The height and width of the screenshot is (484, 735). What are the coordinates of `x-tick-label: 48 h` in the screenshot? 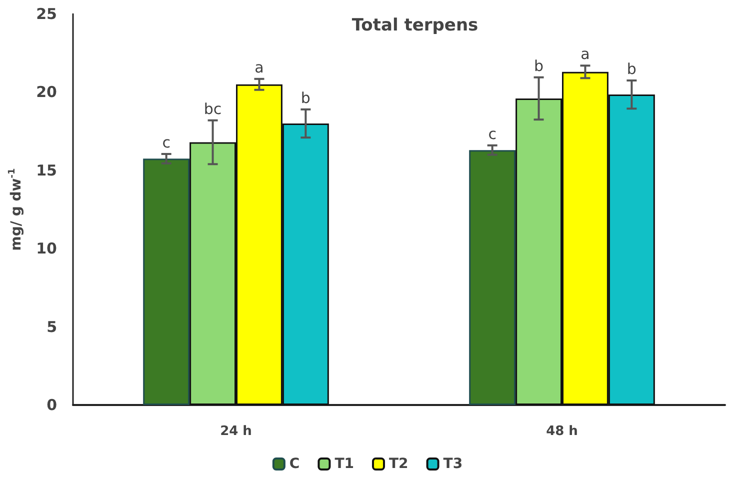 It's located at (562, 431).